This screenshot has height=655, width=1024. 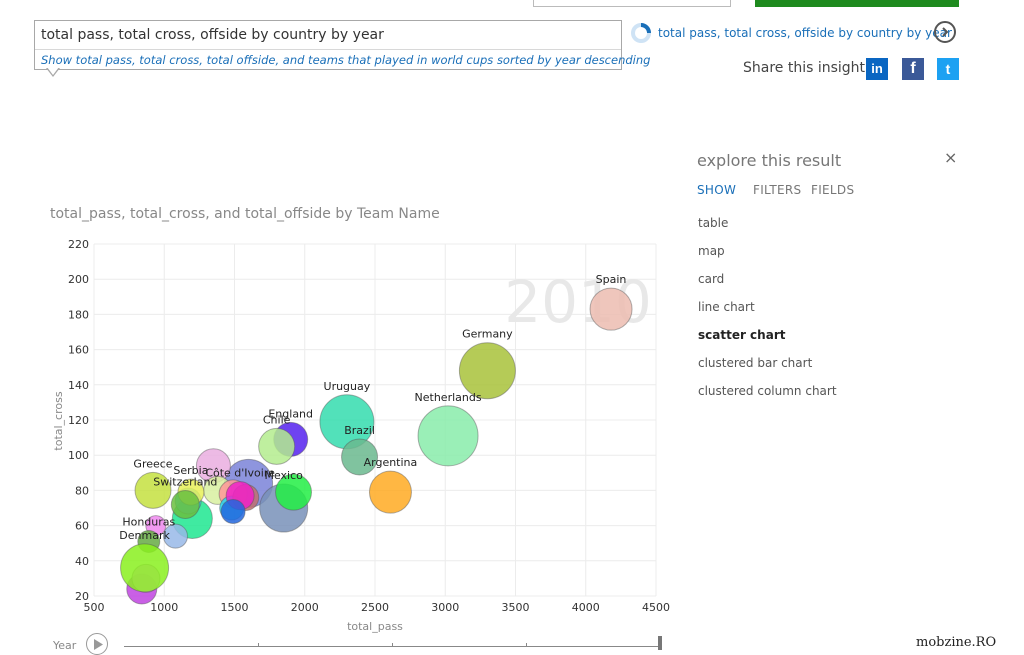 What do you see at coordinates (94, 607) in the screenshot?
I see `x-tick-label: 500` at bounding box center [94, 607].